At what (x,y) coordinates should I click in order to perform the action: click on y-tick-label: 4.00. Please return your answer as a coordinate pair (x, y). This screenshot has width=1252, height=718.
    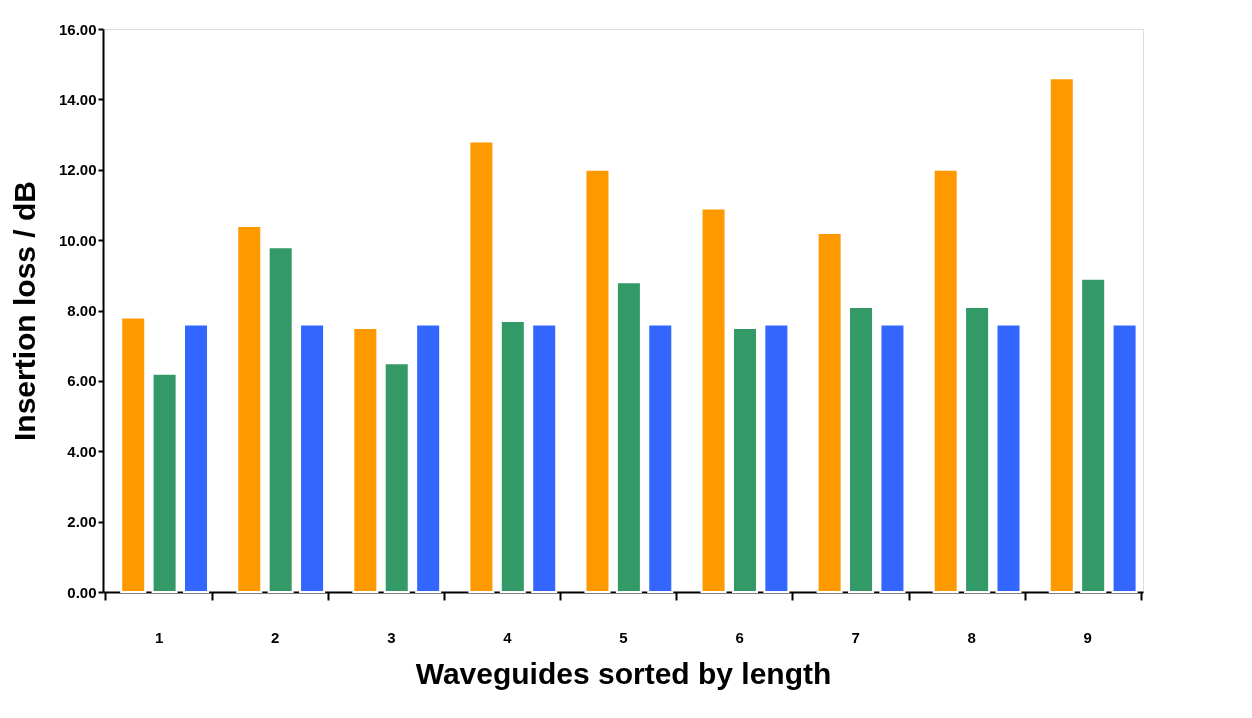
    Looking at the image, I should click on (82, 451).